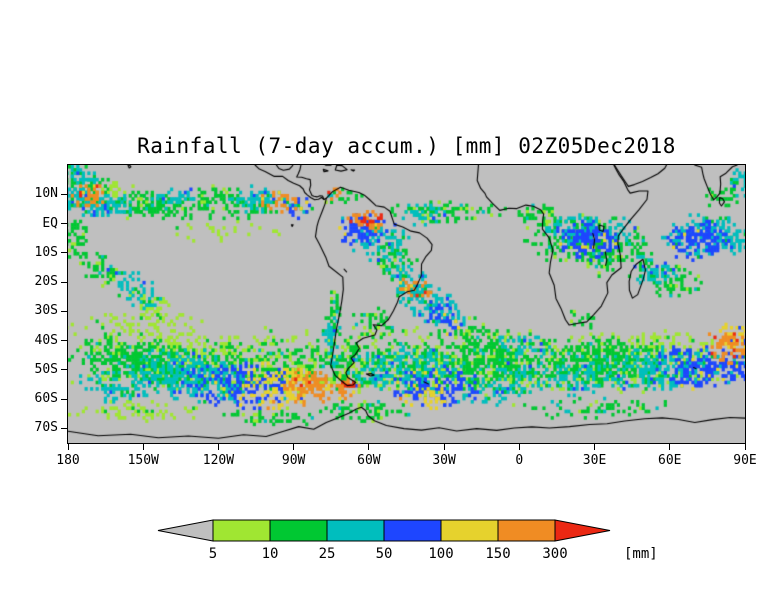 Image resolution: width=784 pixels, height=612 pixels. What do you see at coordinates (670, 460) in the screenshot?
I see `x-axis-tick-label: 60E` at bounding box center [670, 460].